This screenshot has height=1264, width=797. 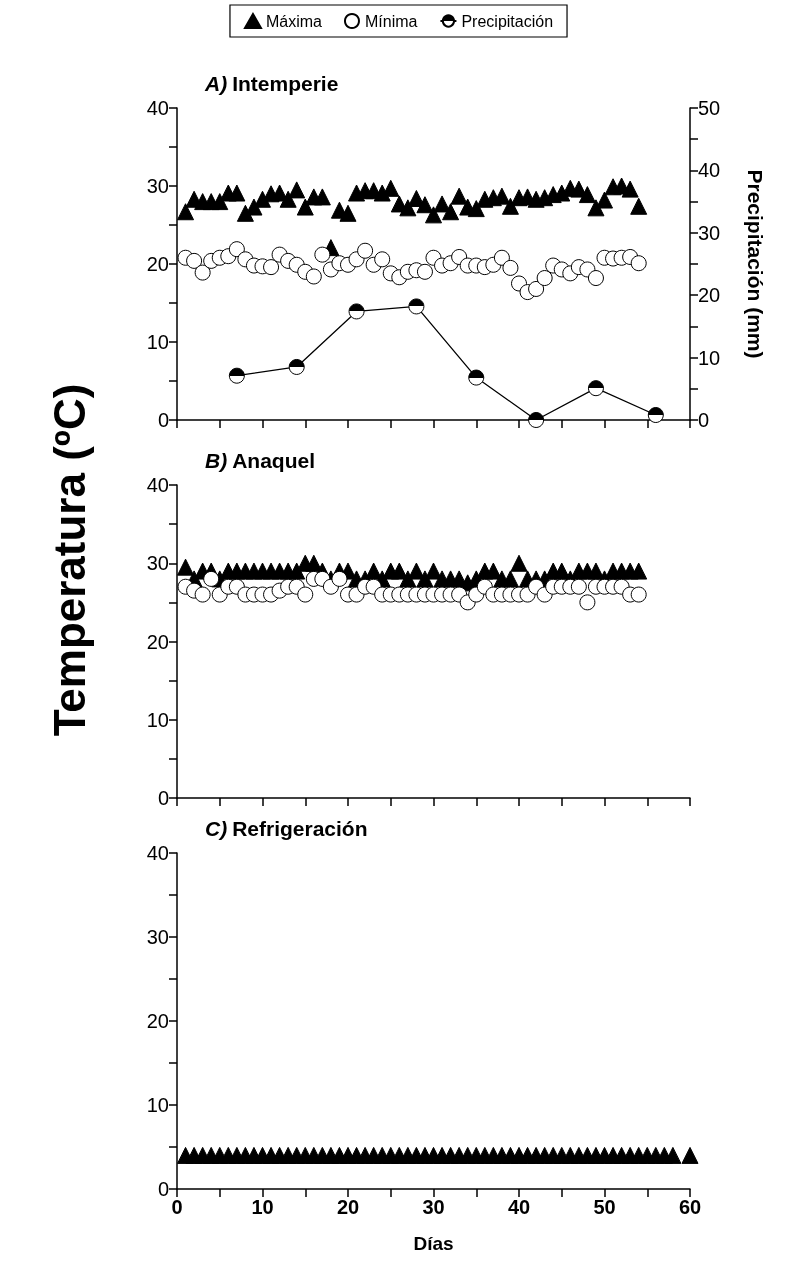 I want to click on x-tick-label: 10, so click(x=262, y=1207).